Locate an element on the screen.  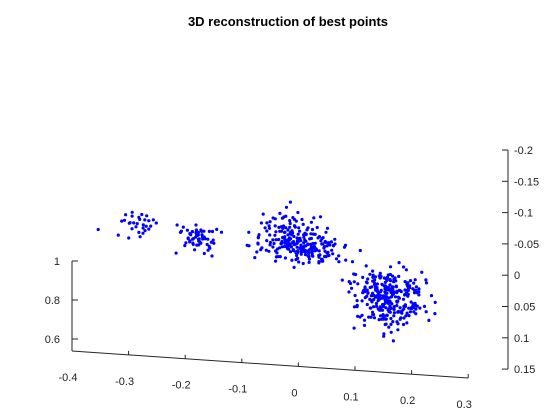
x-tick-label: 0 is located at coordinates (294, 393).